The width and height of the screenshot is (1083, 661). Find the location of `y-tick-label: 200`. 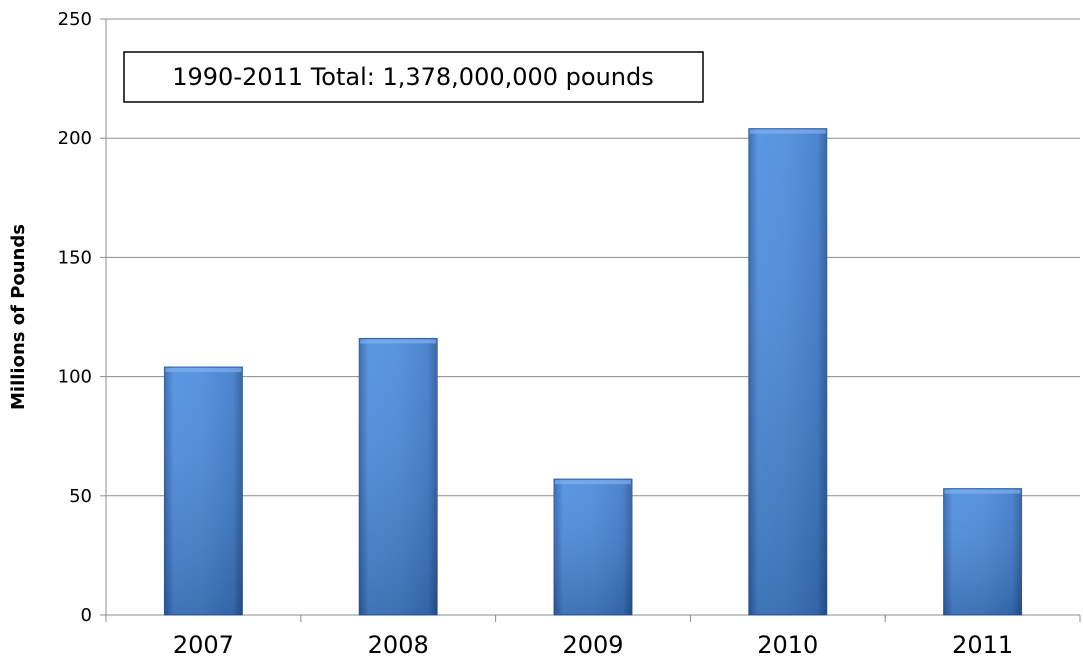

y-tick-label: 200 is located at coordinates (75, 138).